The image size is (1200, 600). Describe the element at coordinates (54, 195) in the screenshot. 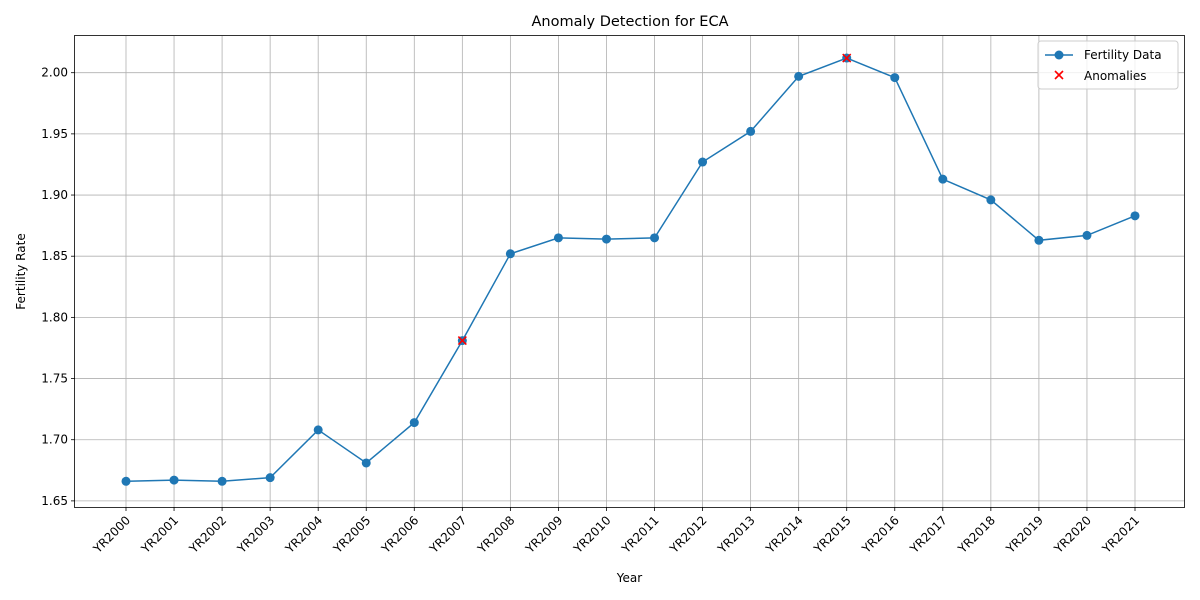

I see `y-tick-label: 1.90` at that location.